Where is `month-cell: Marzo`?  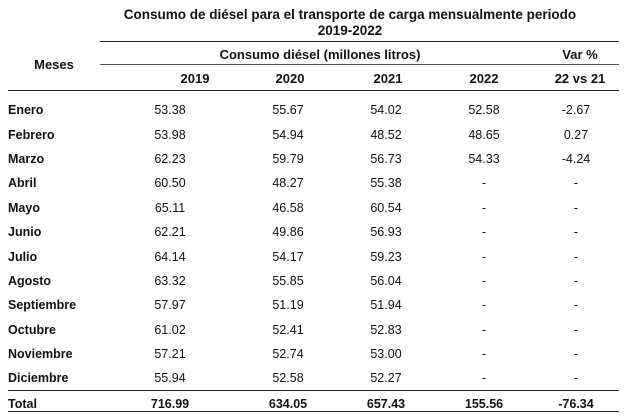 month-cell: Marzo is located at coordinates (26, 158).